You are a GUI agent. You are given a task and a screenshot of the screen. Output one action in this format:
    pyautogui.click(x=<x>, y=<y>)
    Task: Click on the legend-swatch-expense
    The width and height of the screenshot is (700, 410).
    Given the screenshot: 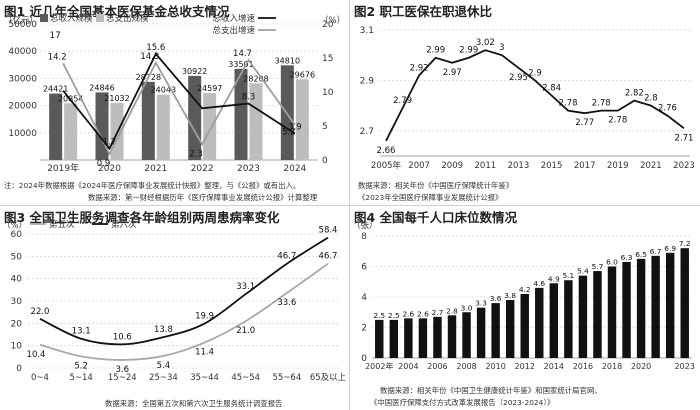 What is the action you would take?
    pyautogui.click(x=100, y=18)
    